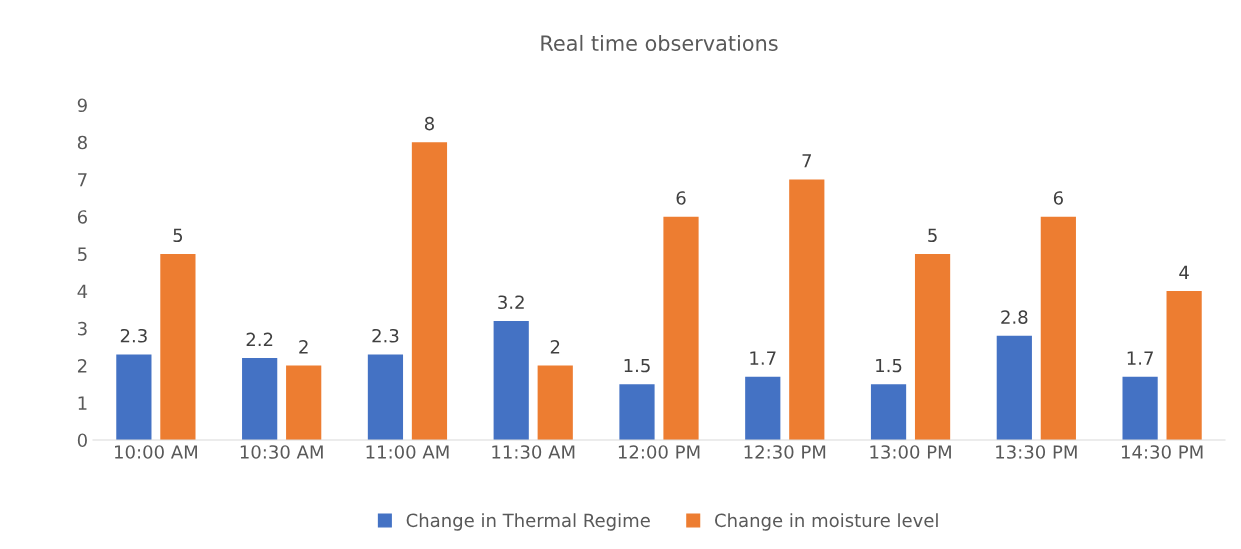 The height and width of the screenshot is (549, 1241). What do you see at coordinates (1162, 452) in the screenshot?
I see `x-tick-label: 14:30 PM` at bounding box center [1162, 452].